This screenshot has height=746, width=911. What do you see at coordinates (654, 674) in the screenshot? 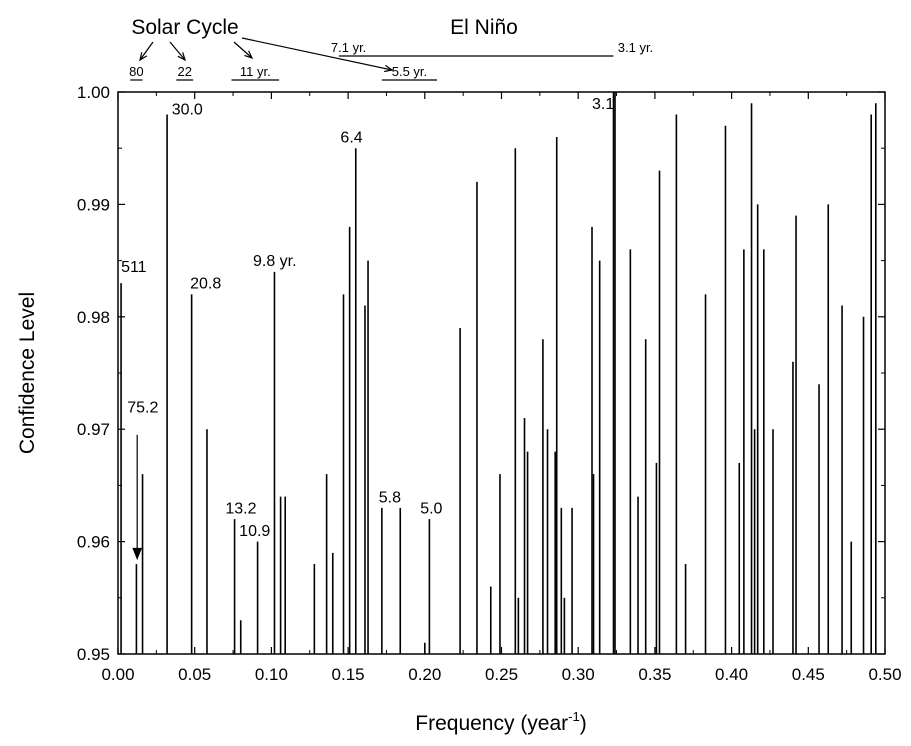
I see `x-tick-label-7: 0.35` at bounding box center [654, 674].